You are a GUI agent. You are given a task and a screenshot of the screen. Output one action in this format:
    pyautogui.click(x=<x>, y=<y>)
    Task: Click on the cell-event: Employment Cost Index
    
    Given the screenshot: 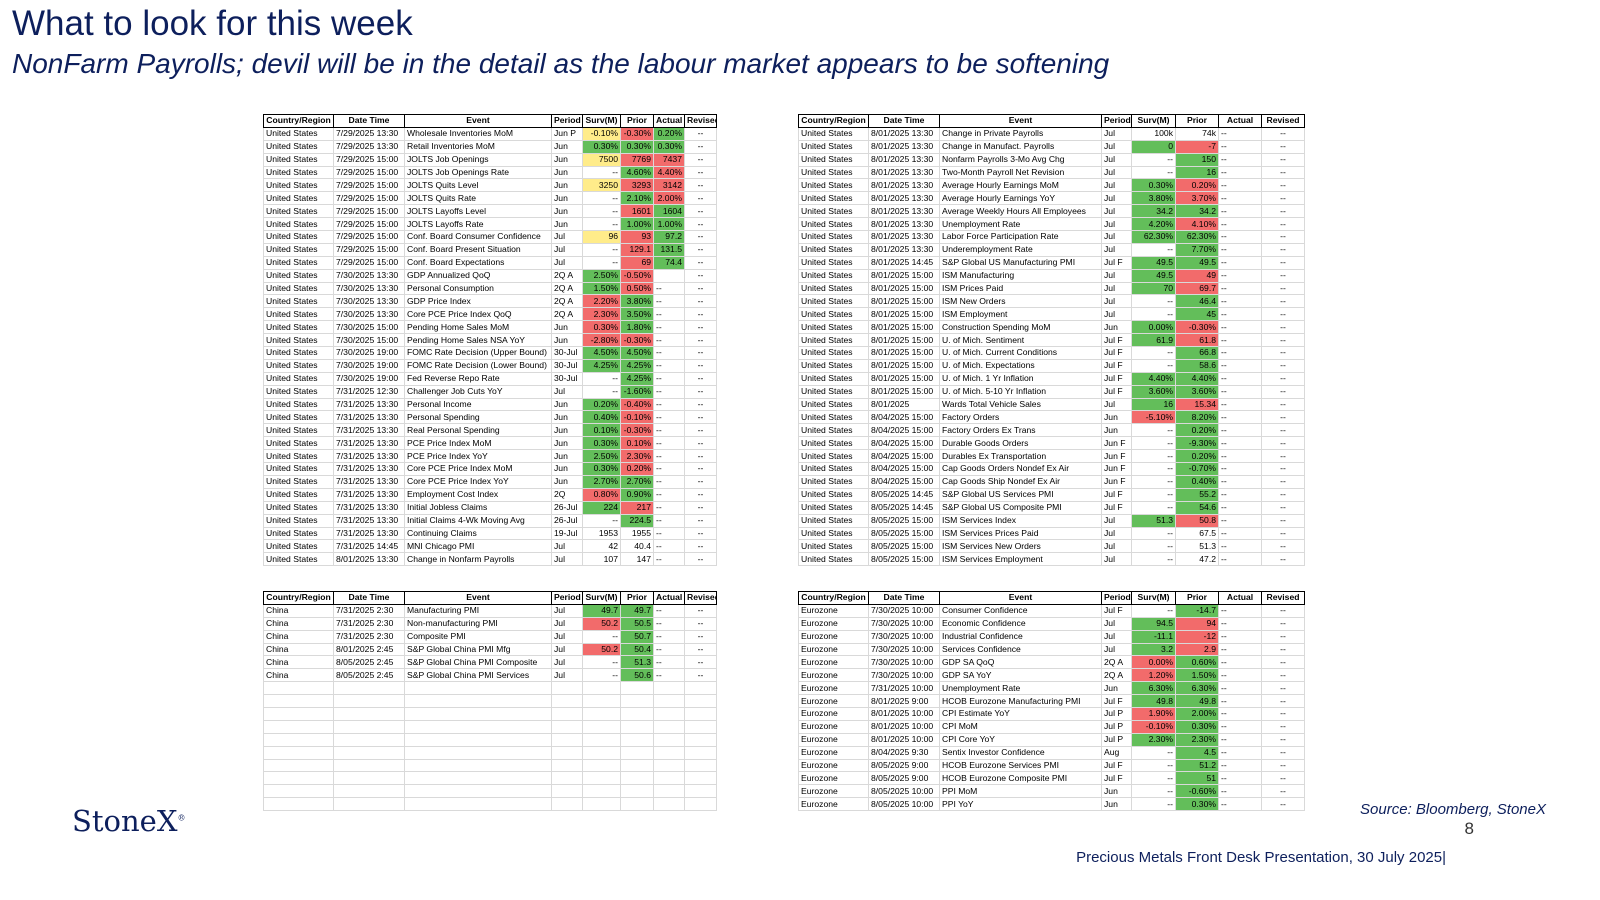 What is the action you would take?
    pyautogui.click(x=478, y=494)
    